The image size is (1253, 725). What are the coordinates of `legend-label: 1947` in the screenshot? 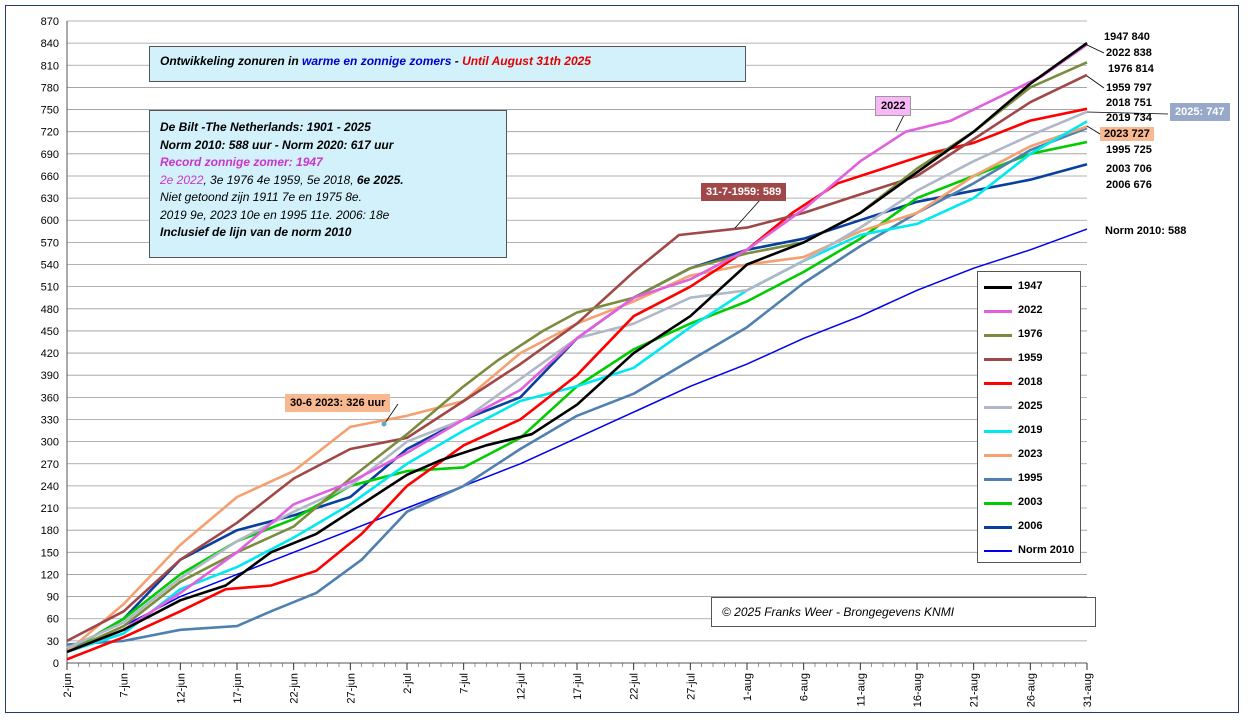 It's located at (1030, 286).